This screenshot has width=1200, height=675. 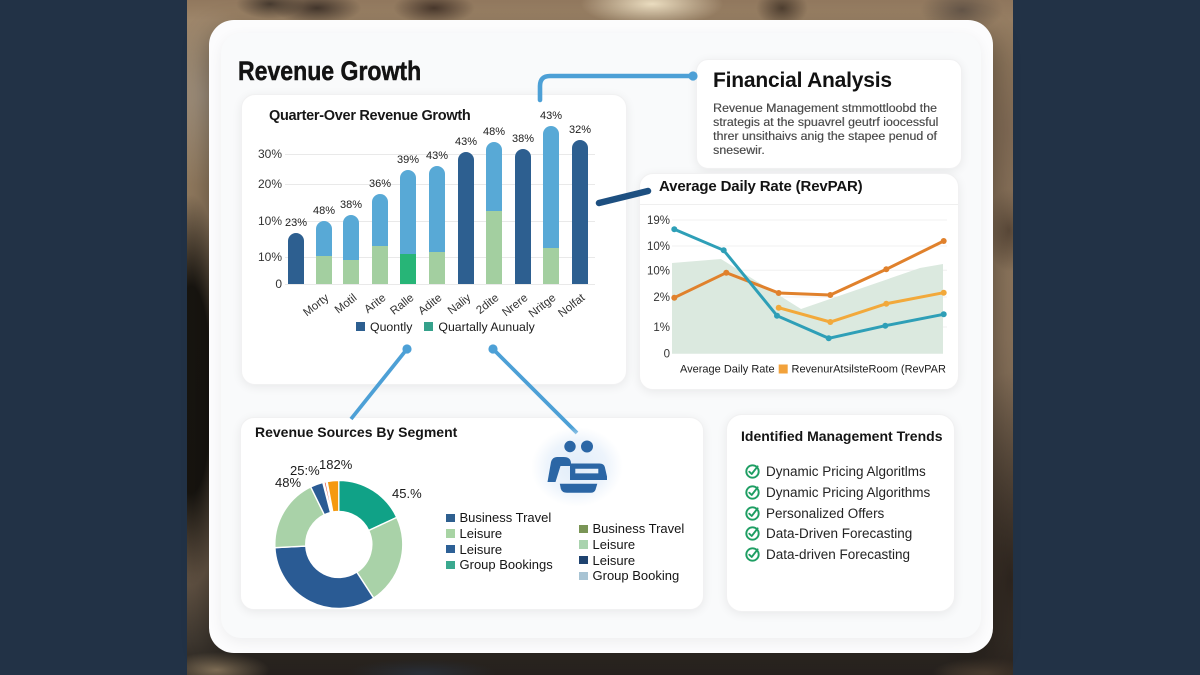 What do you see at coordinates (661, 328) in the screenshot?
I see `svg-text: 1%` at bounding box center [661, 328].